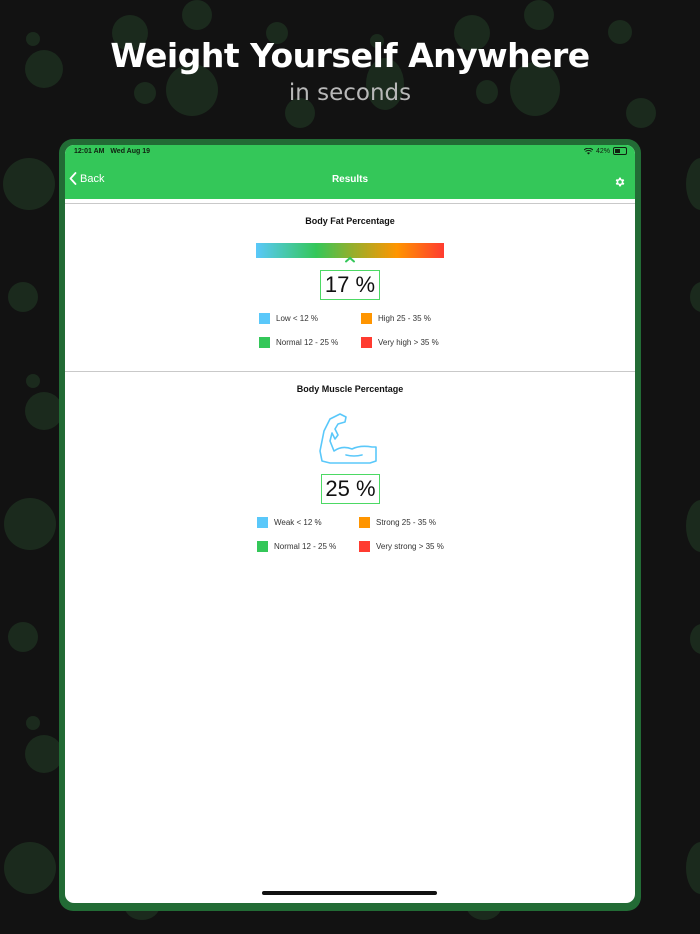 This screenshot has width=700, height=934. Describe the element at coordinates (410, 546) in the screenshot. I see `legend-label: Very strong > 35 %` at that location.